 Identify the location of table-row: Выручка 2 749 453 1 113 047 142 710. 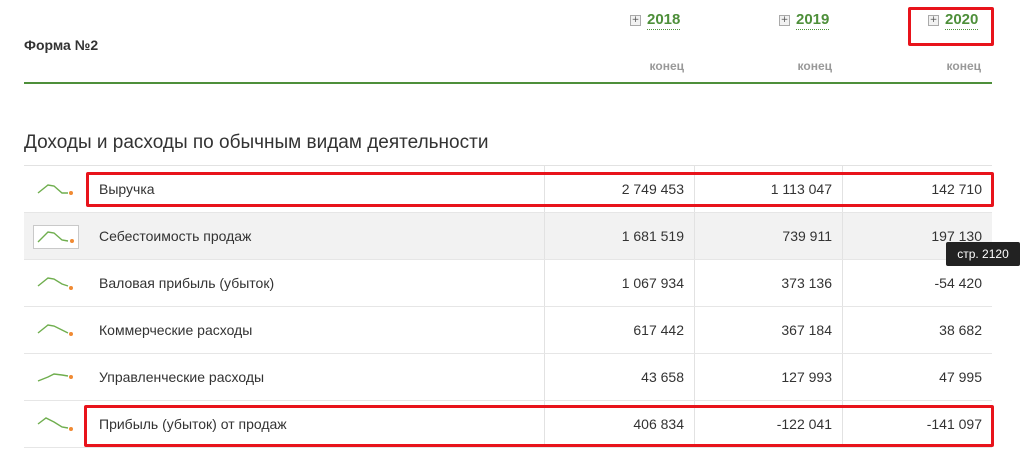
(508, 189).